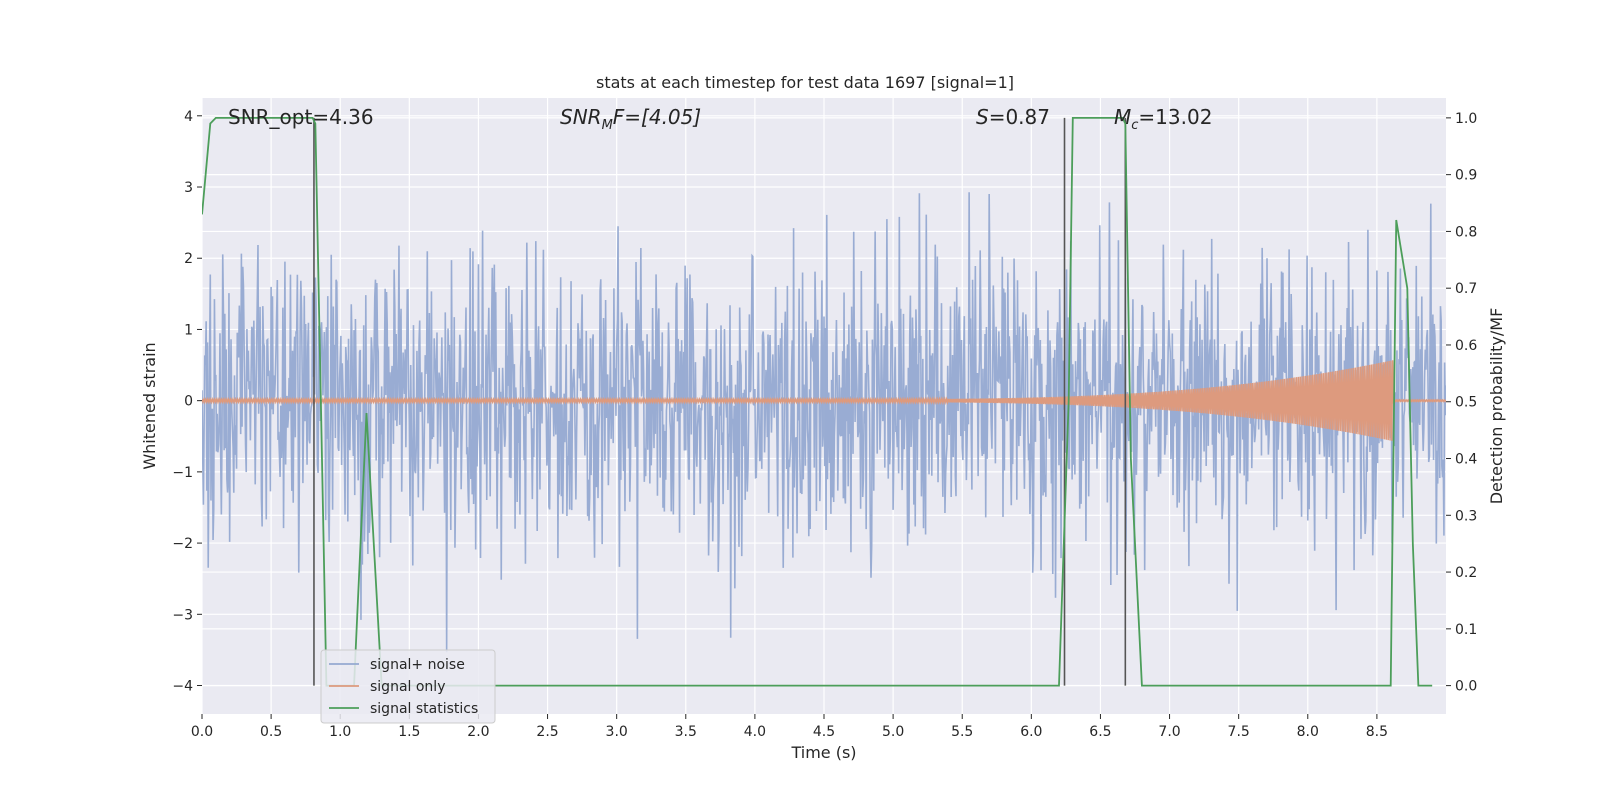 The height and width of the screenshot is (800, 1600). I want to click on y-left-tick-label: 4, so click(188, 117).